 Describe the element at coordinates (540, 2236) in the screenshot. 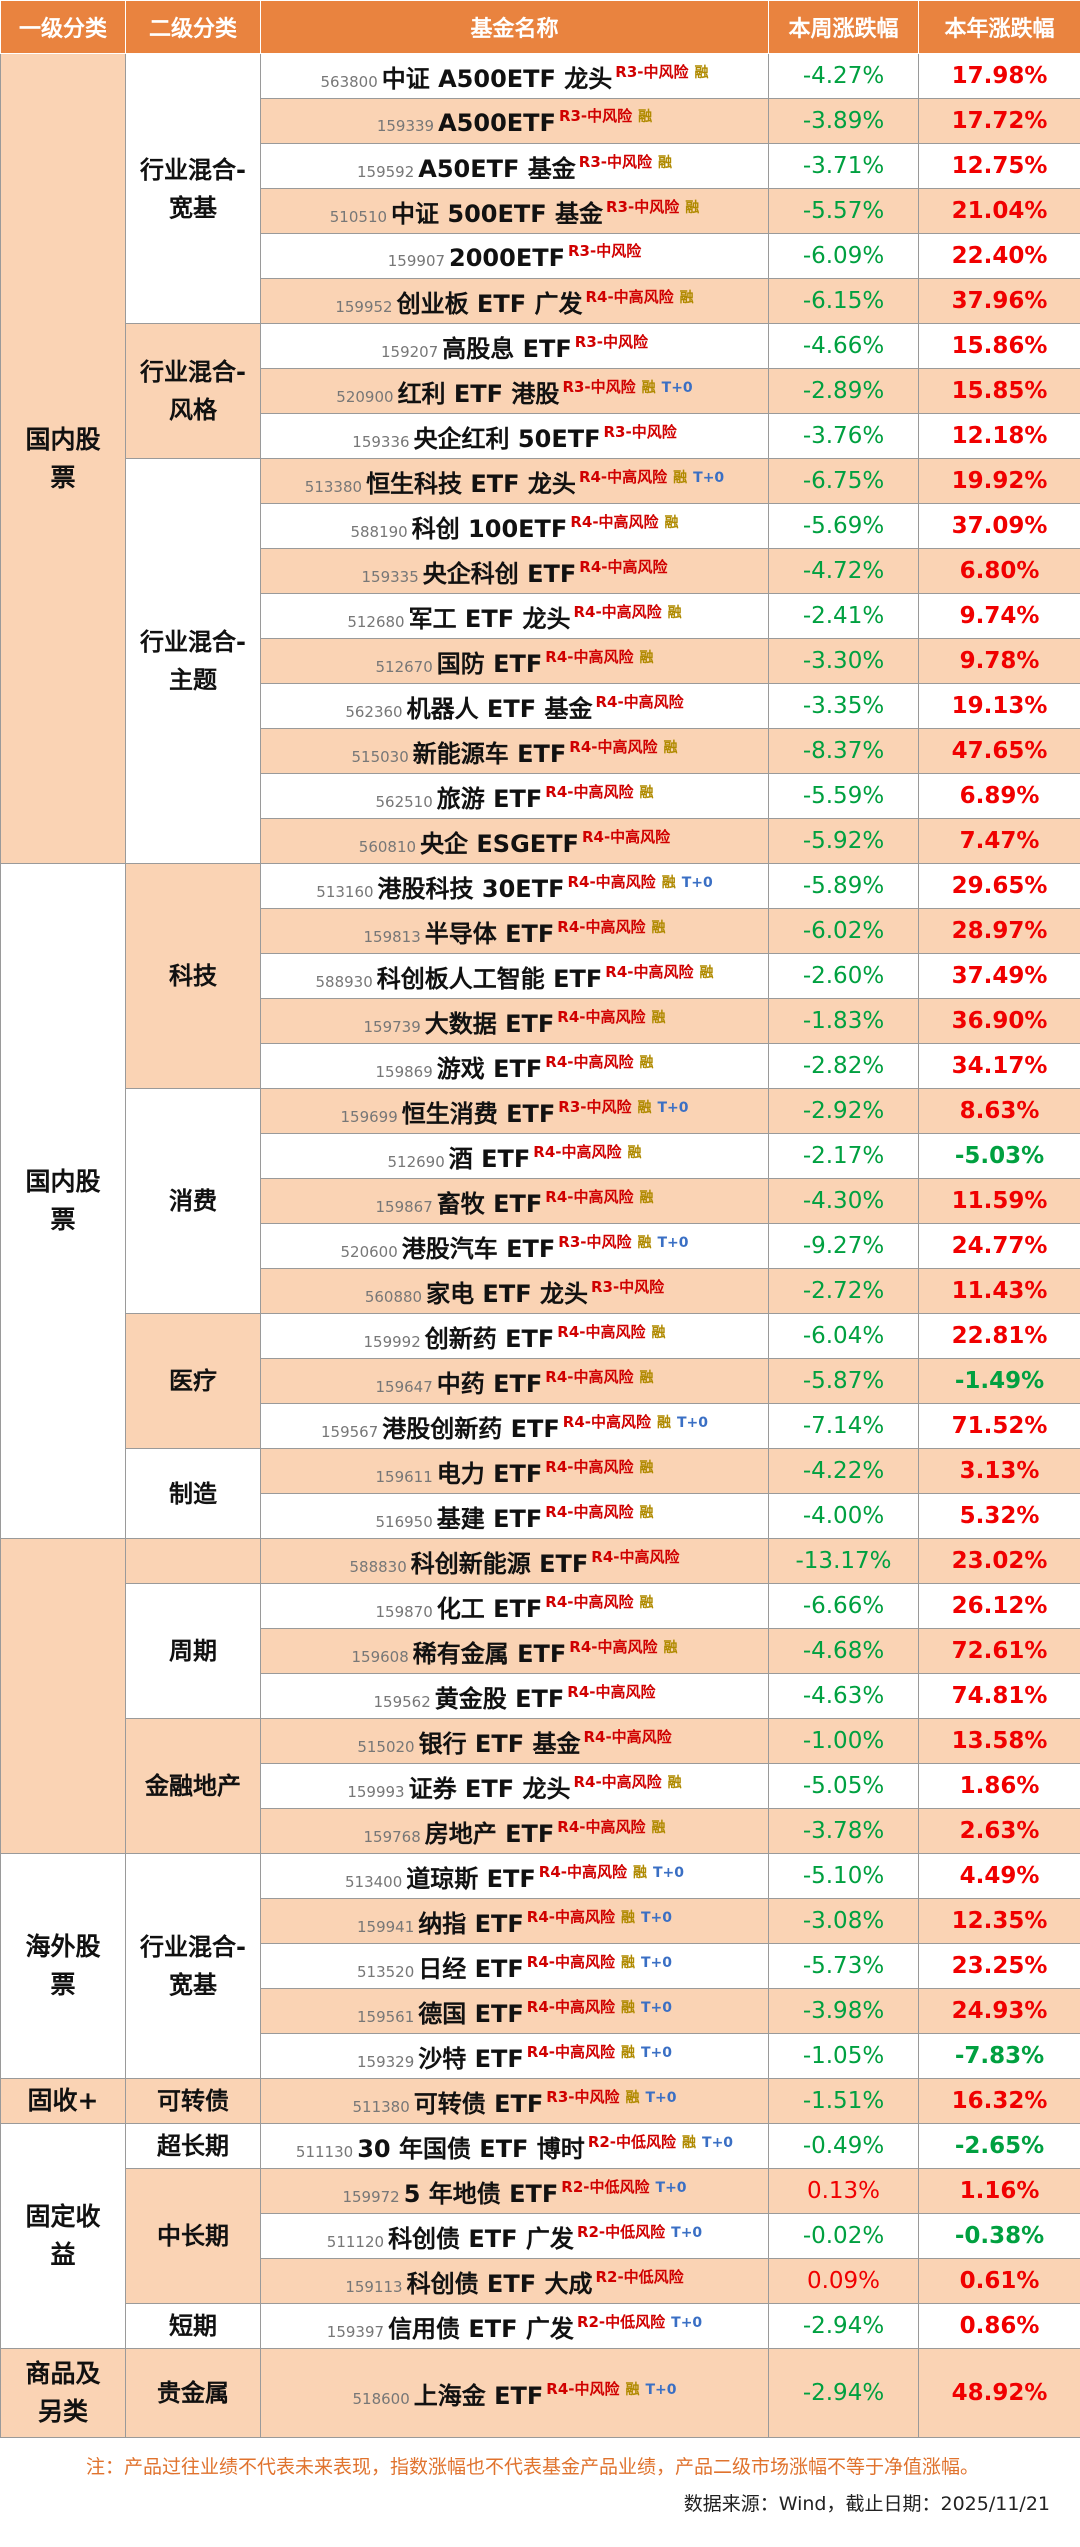

I see `fund-row: 中长期 159972 5 年地债 ETF R2-中低风险 T+0 0.13% 1.16%` at that location.